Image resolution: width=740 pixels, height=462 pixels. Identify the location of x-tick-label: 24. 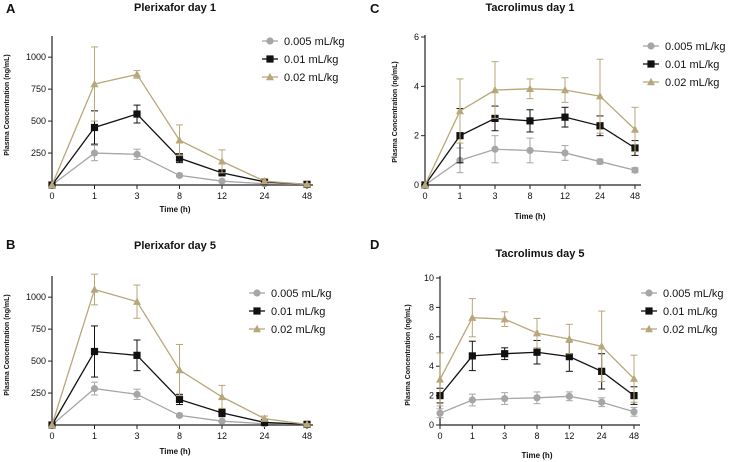
(602, 436).